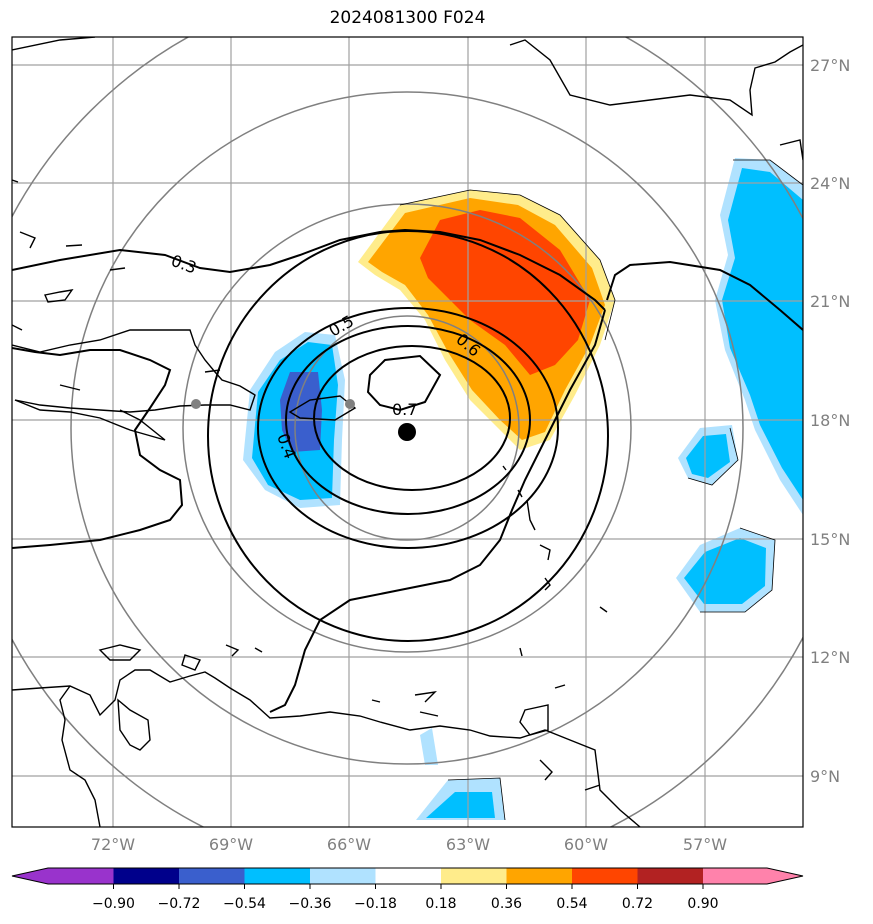  I want to click on storm-center-marker, so click(407, 432).